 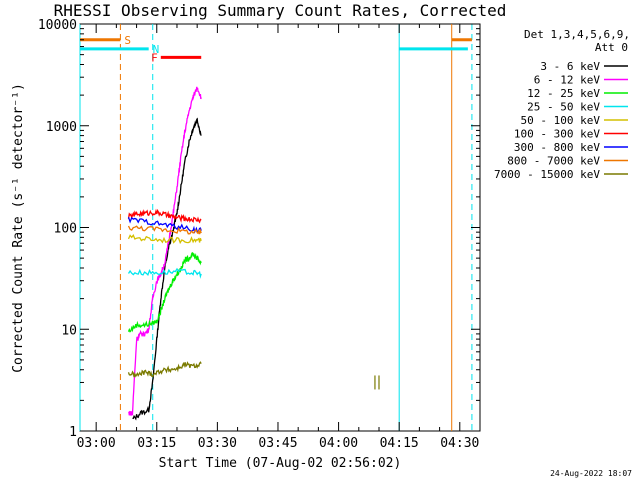 What do you see at coordinates (154, 57) in the screenshot?
I see `flag-f-label: F` at bounding box center [154, 57].